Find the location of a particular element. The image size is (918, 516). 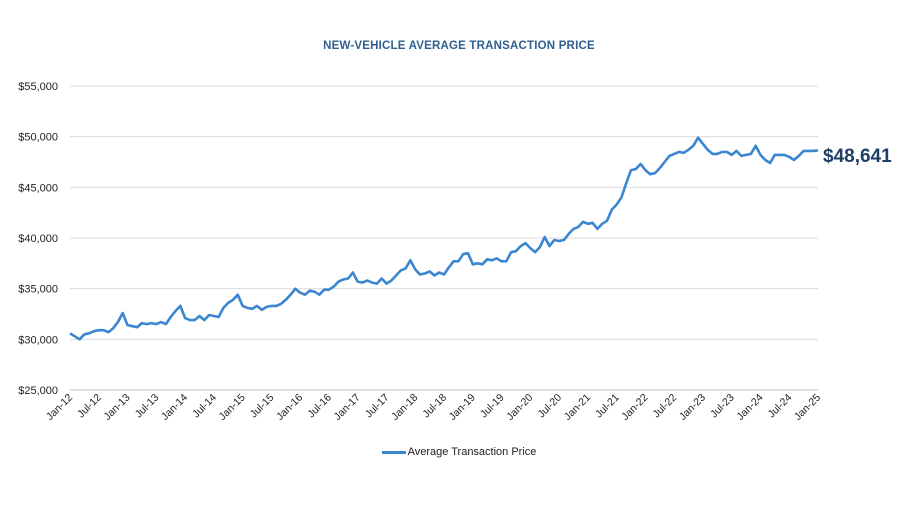

y-tick-label: $30,000 is located at coordinates (38, 340).